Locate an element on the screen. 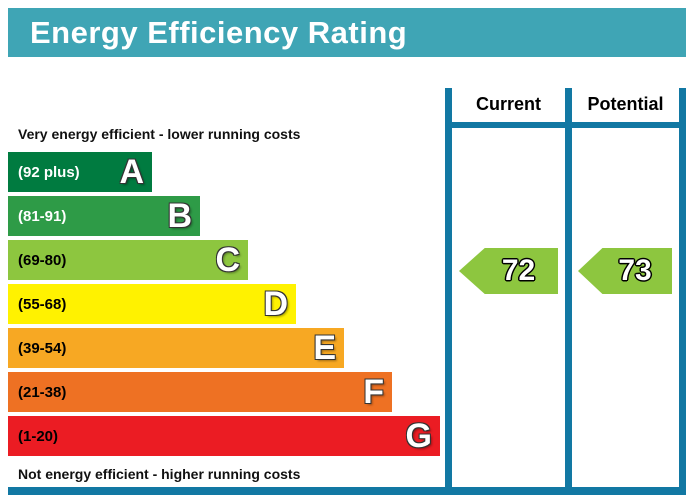  column-border-middle is located at coordinates (568, 291).